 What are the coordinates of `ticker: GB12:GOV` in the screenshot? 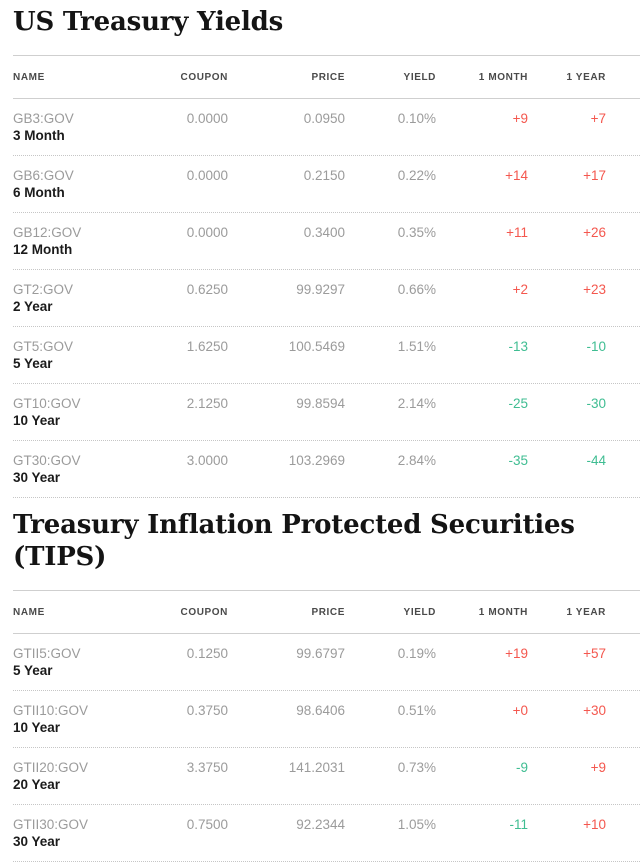 It's located at (47, 232).